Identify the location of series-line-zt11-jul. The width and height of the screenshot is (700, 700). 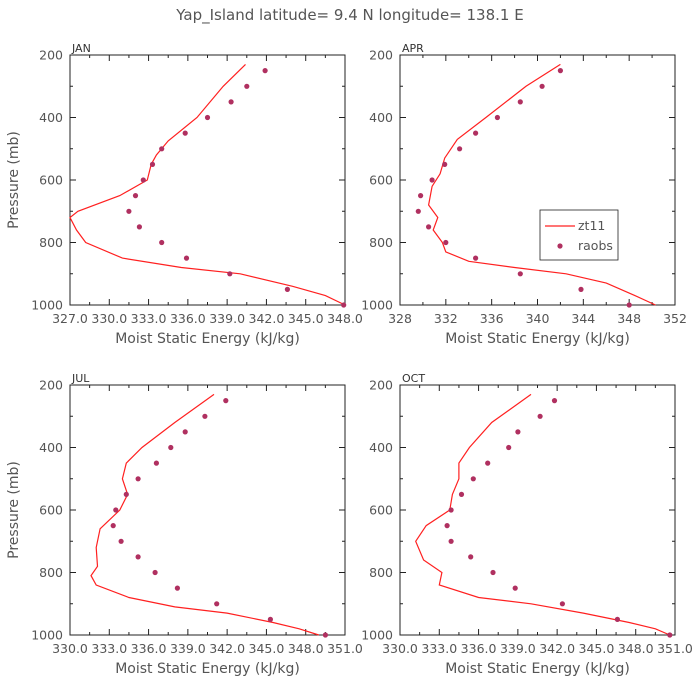
(204, 514).